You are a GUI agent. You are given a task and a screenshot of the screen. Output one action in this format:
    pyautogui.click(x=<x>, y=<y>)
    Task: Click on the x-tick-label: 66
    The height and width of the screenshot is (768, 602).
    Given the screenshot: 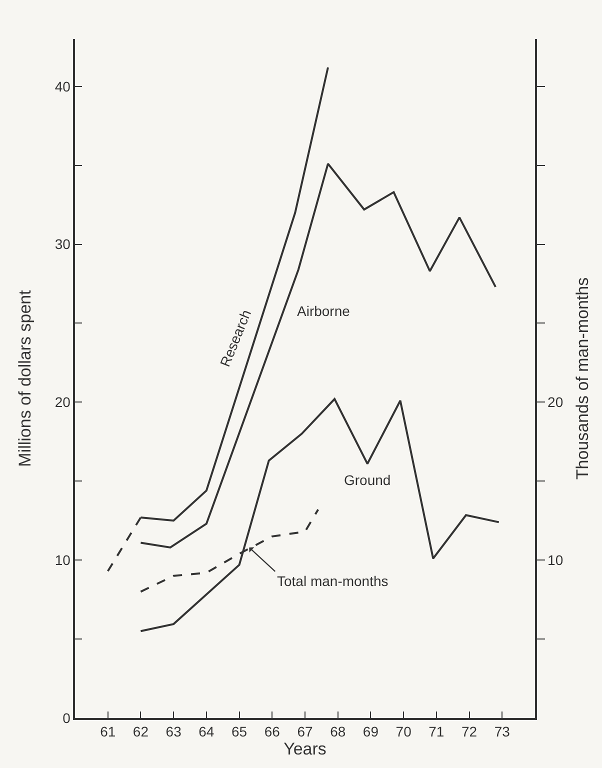 What is the action you would take?
    pyautogui.click(x=272, y=732)
    